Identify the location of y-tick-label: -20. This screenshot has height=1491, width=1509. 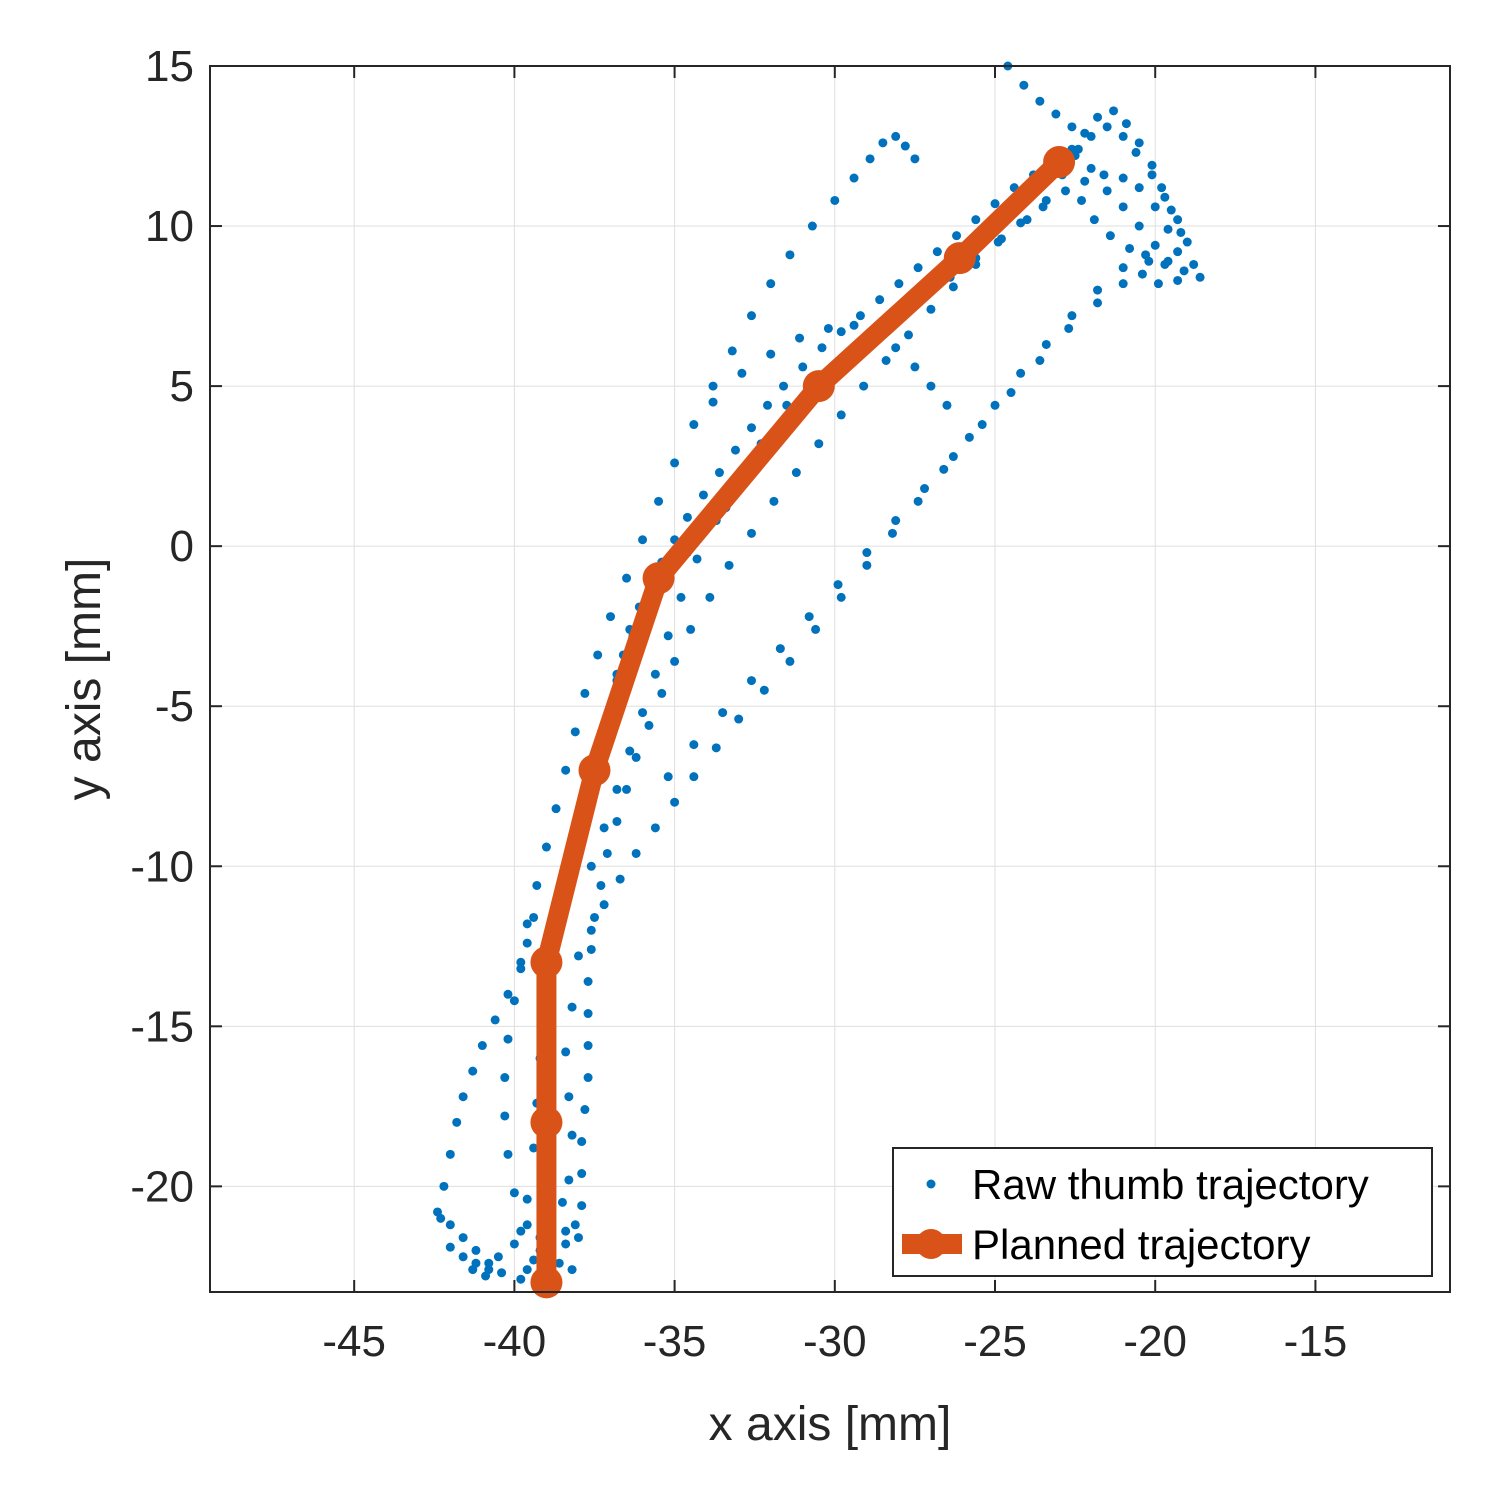
(162, 1186).